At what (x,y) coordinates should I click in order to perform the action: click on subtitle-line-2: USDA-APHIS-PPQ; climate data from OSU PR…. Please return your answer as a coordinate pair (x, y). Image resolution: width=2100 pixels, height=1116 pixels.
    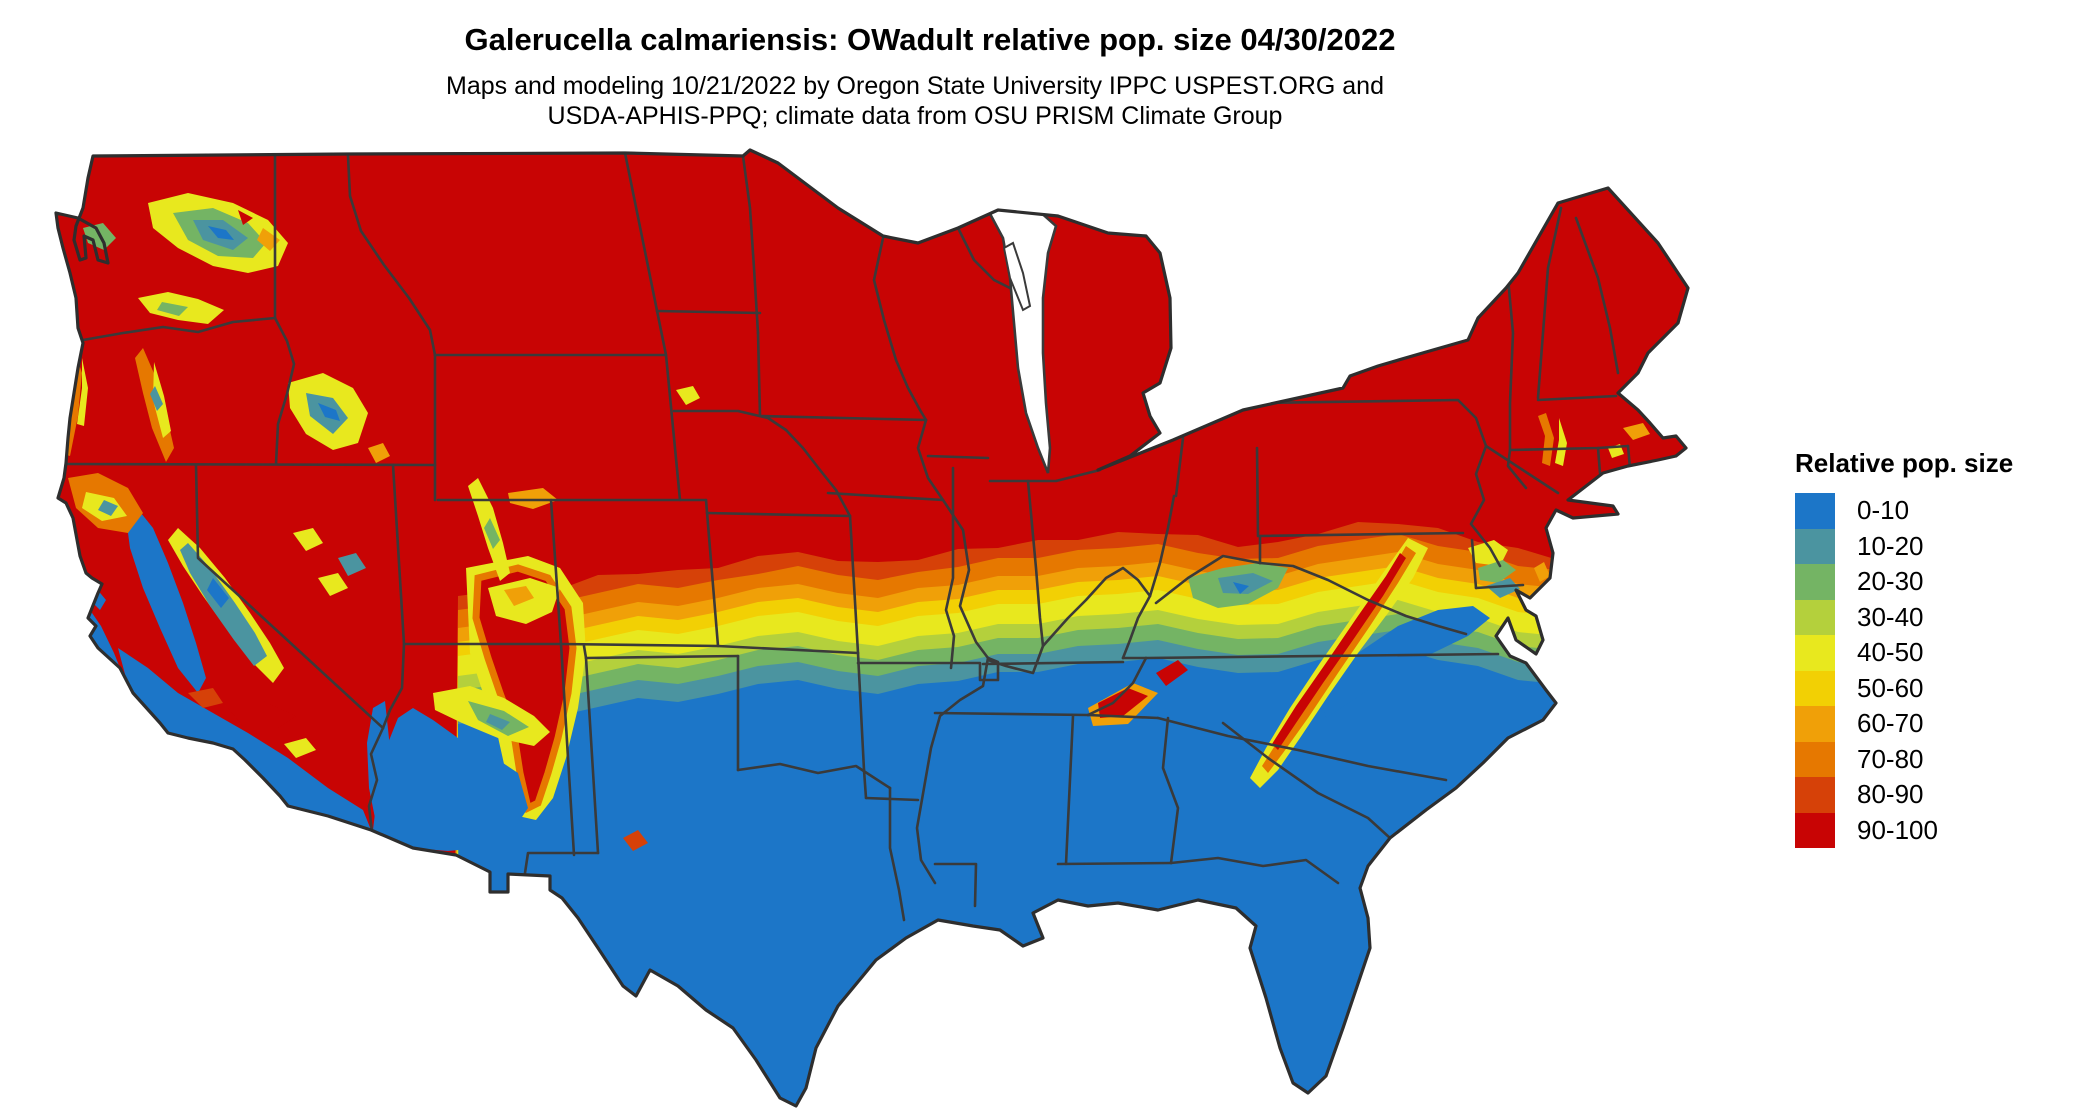
    Looking at the image, I should click on (915, 116).